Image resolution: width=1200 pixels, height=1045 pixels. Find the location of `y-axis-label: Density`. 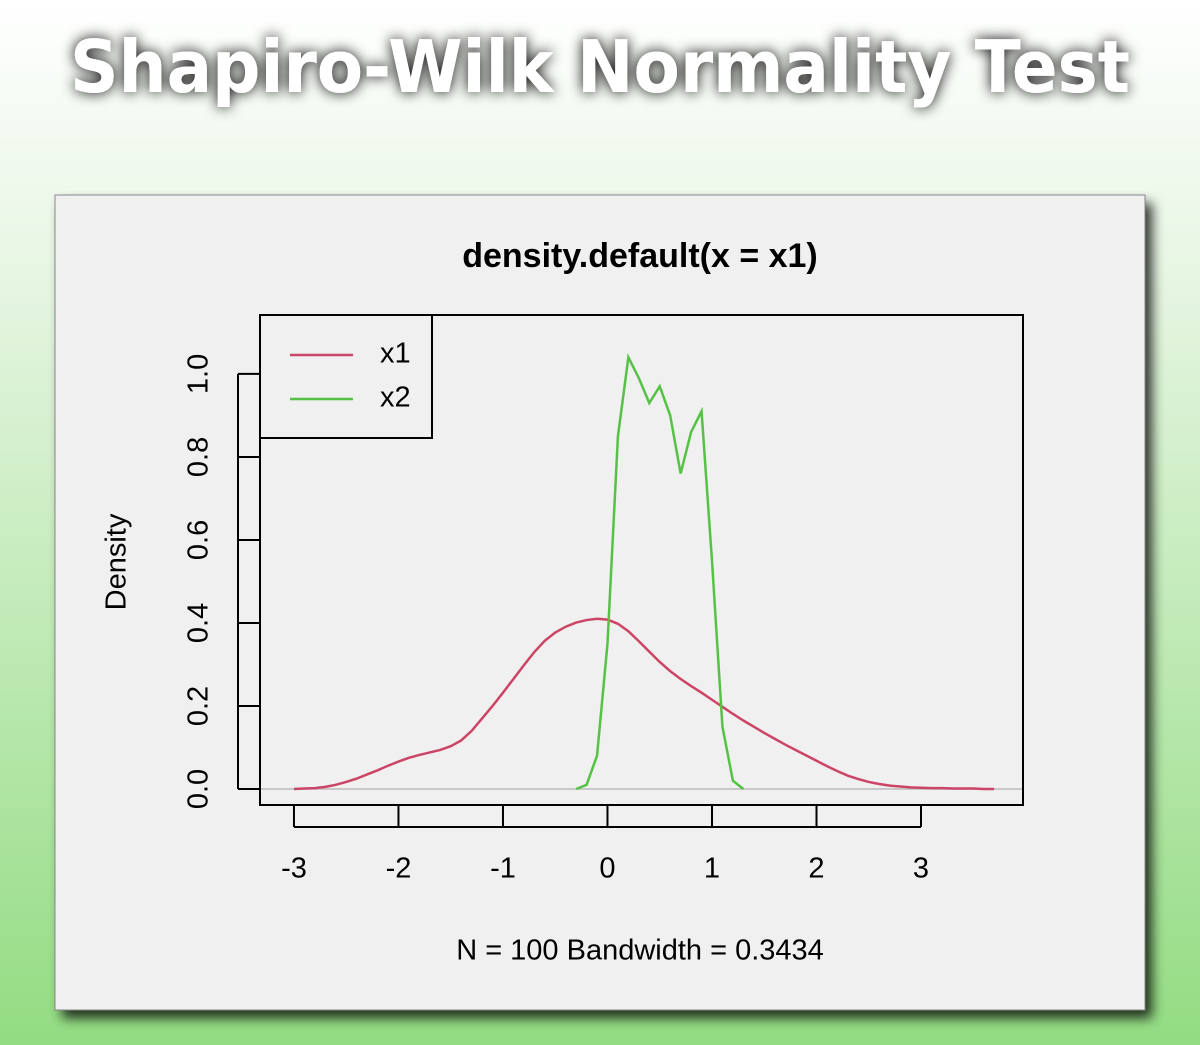

y-axis-label: Density is located at coordinates (117, 561).